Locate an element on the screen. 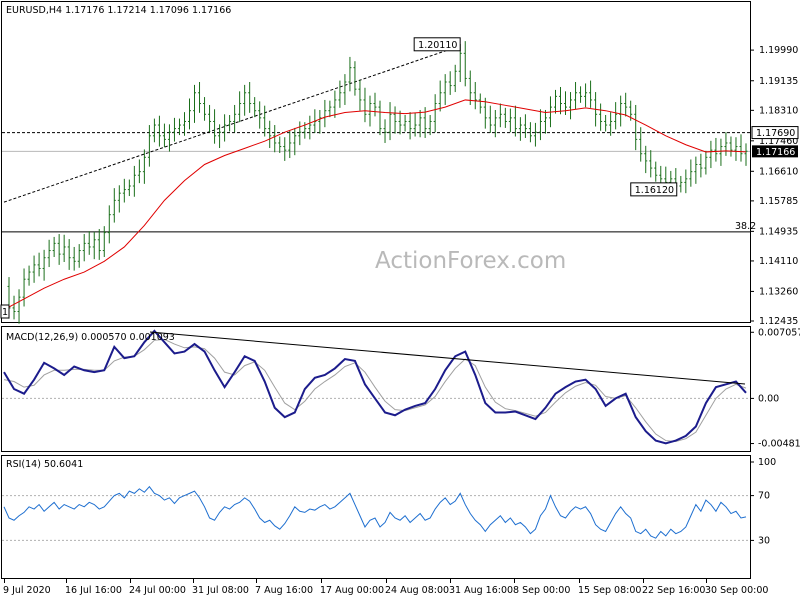  rsi-y-tick-label: 30 is located at coordinates (764, 540).